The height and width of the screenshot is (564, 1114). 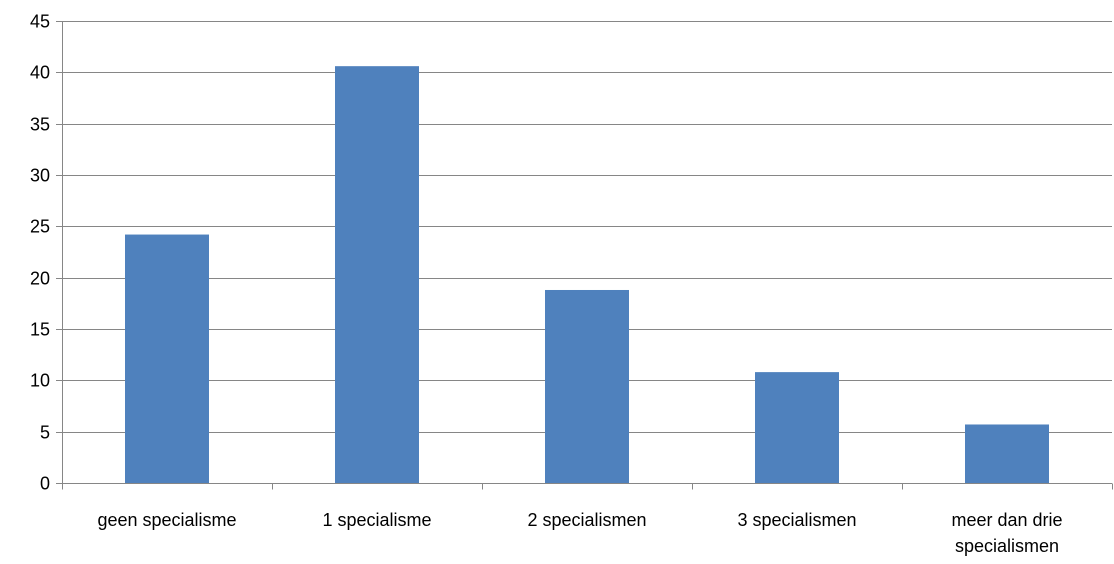 What do you see at coordinates (40, 253) in the screenshot?
I see `y-tick-labels: 0 5 10 15 20 25 30 35 40 45` at bounding box center [40, 253].